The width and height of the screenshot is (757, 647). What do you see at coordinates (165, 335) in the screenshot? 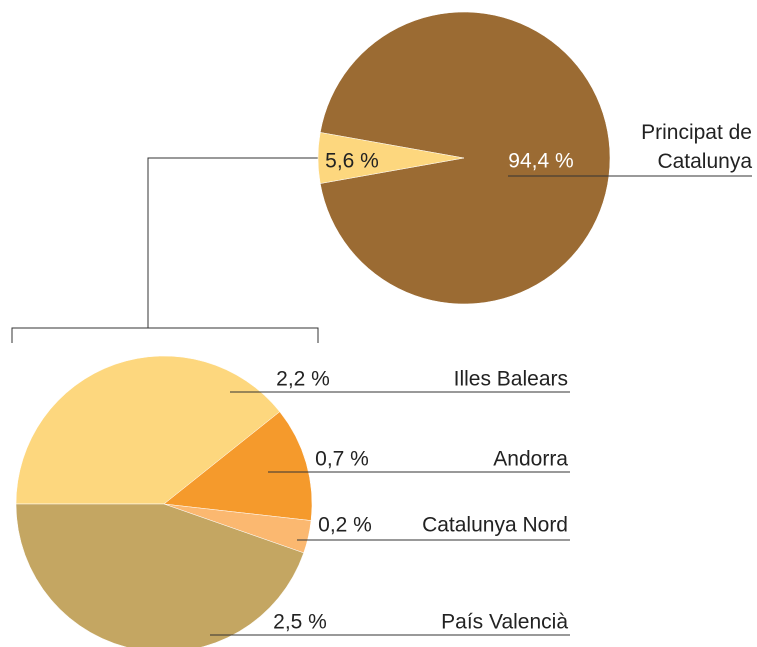
I see `bracket` at bounding box center [165, 335].